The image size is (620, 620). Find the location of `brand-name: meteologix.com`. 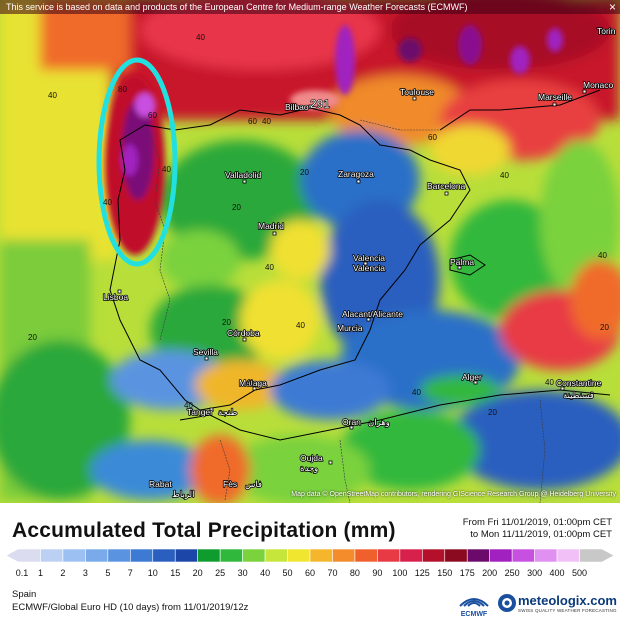

brand-name: meteologix.com is located at coordinates (567, 600).